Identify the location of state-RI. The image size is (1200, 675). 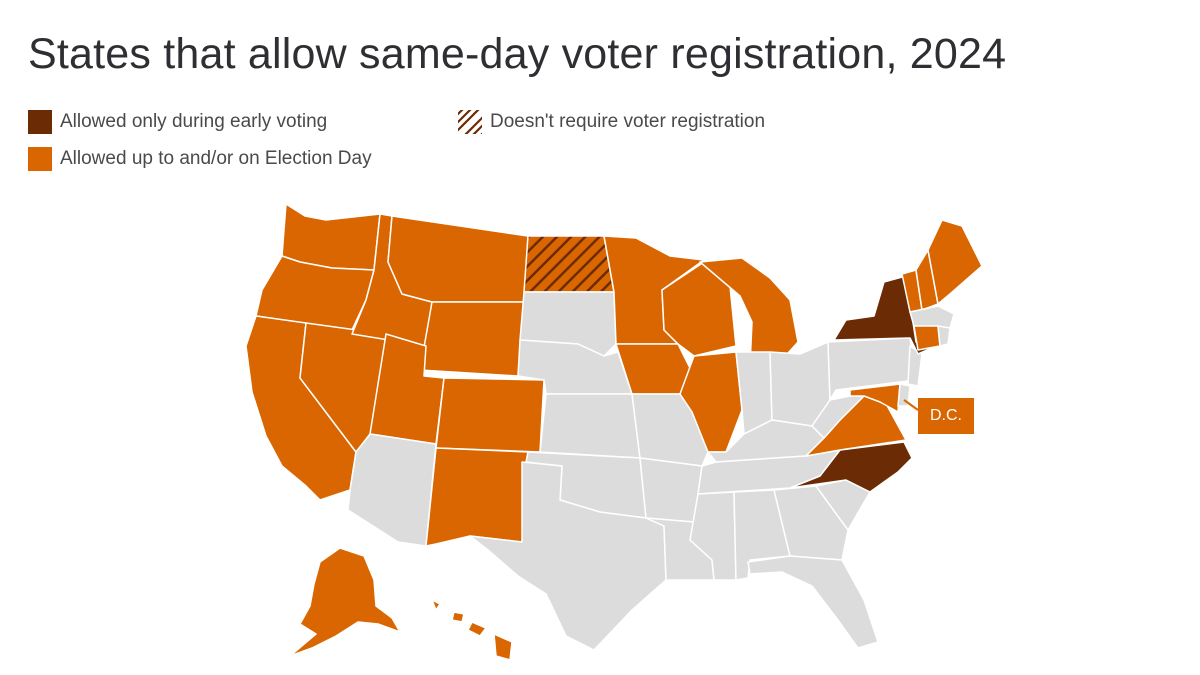
(944, 336).